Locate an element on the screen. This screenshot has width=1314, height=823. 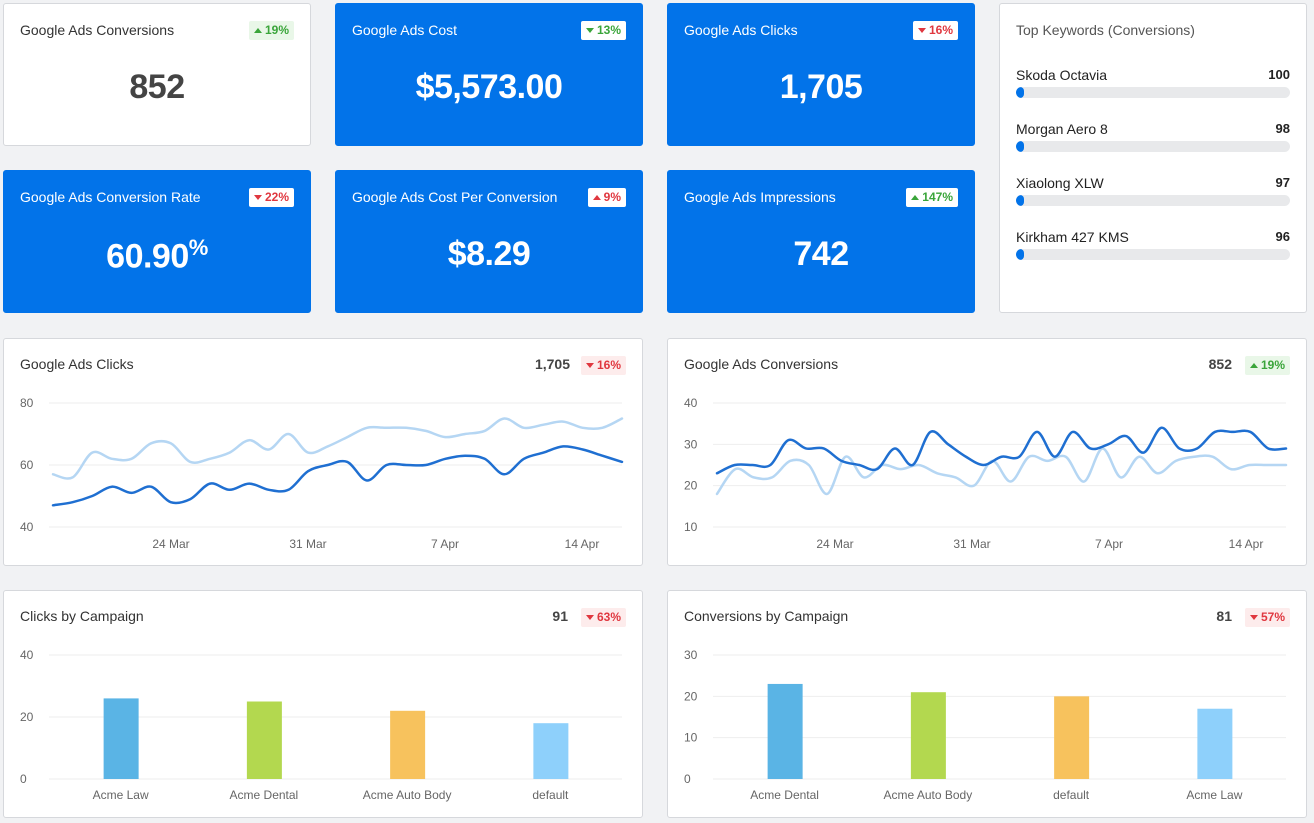
kpi-title: Google Ads Conversion Rate is located at coordinates (110, 197).